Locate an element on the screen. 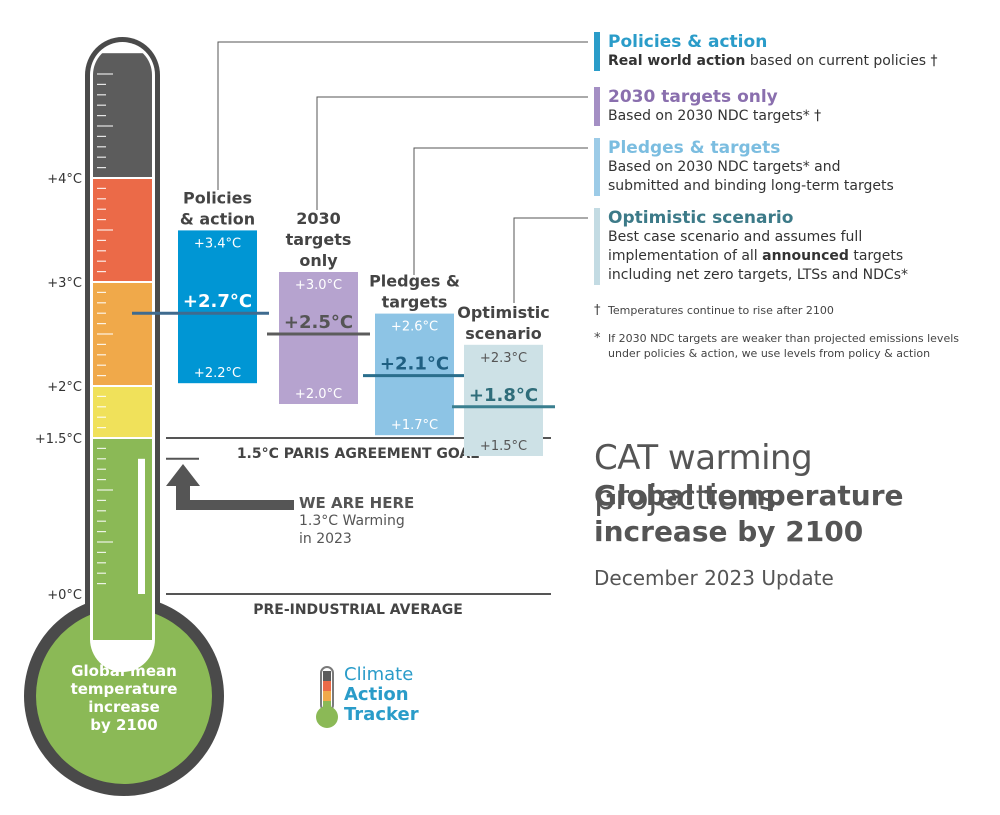  legend-description: implementation of all announced targets is located at coordinates (801, 256).